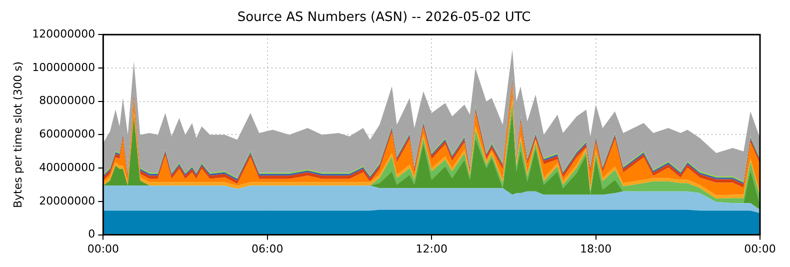  Describe the element at coordinates (384, 18) in the screenshot. I see `chart-title: Source AS Numbers (ASN) -- 2026-05-02 UTC` at that location.